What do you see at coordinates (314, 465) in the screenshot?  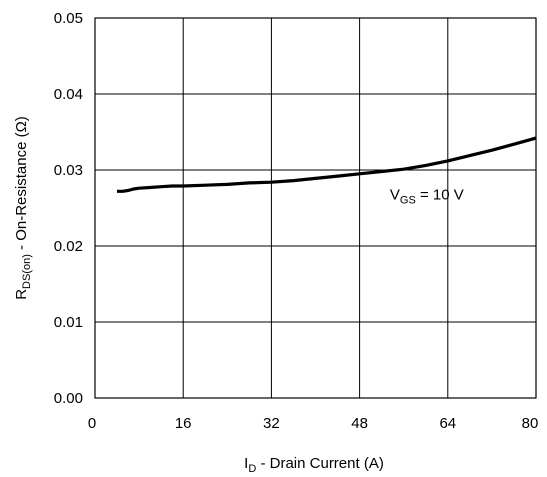 I see `x-axis-label: ID - Drain Current (A)` at bounding box center [314, 465].